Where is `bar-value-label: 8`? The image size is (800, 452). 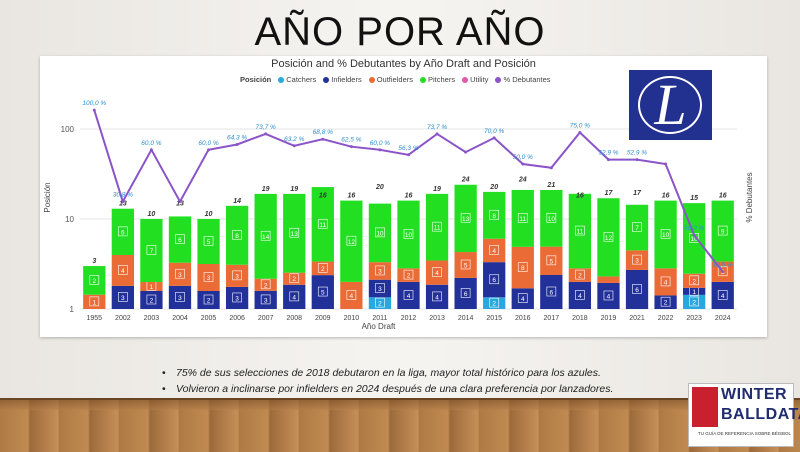
bar-value-label: 8 is located at coordinates (494, 216).